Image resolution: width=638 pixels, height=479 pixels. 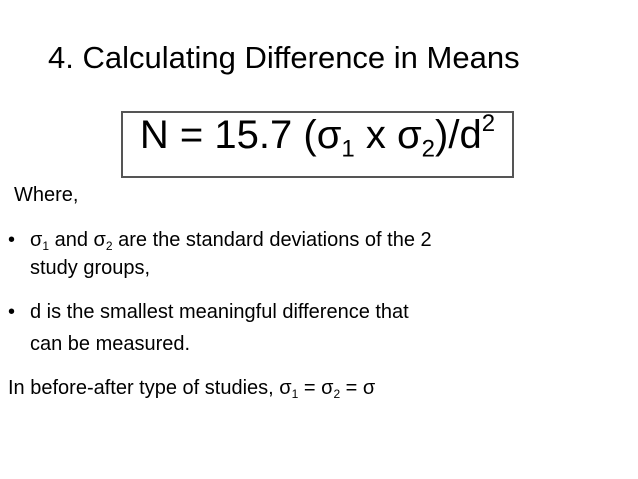 What do you see at coordinates (458, 135) in the screenshot?
I see `formula-suffix: )/d` at bounding box center [458, 135].